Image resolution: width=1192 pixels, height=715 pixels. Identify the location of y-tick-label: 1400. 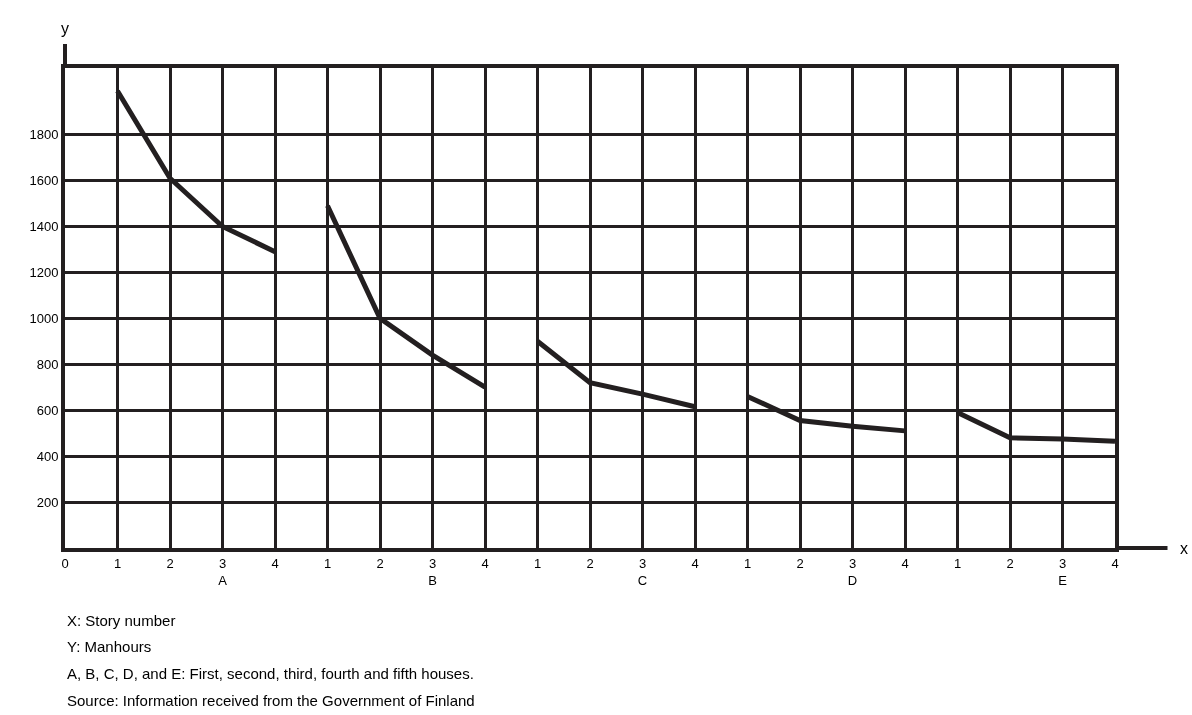
(44, 227).